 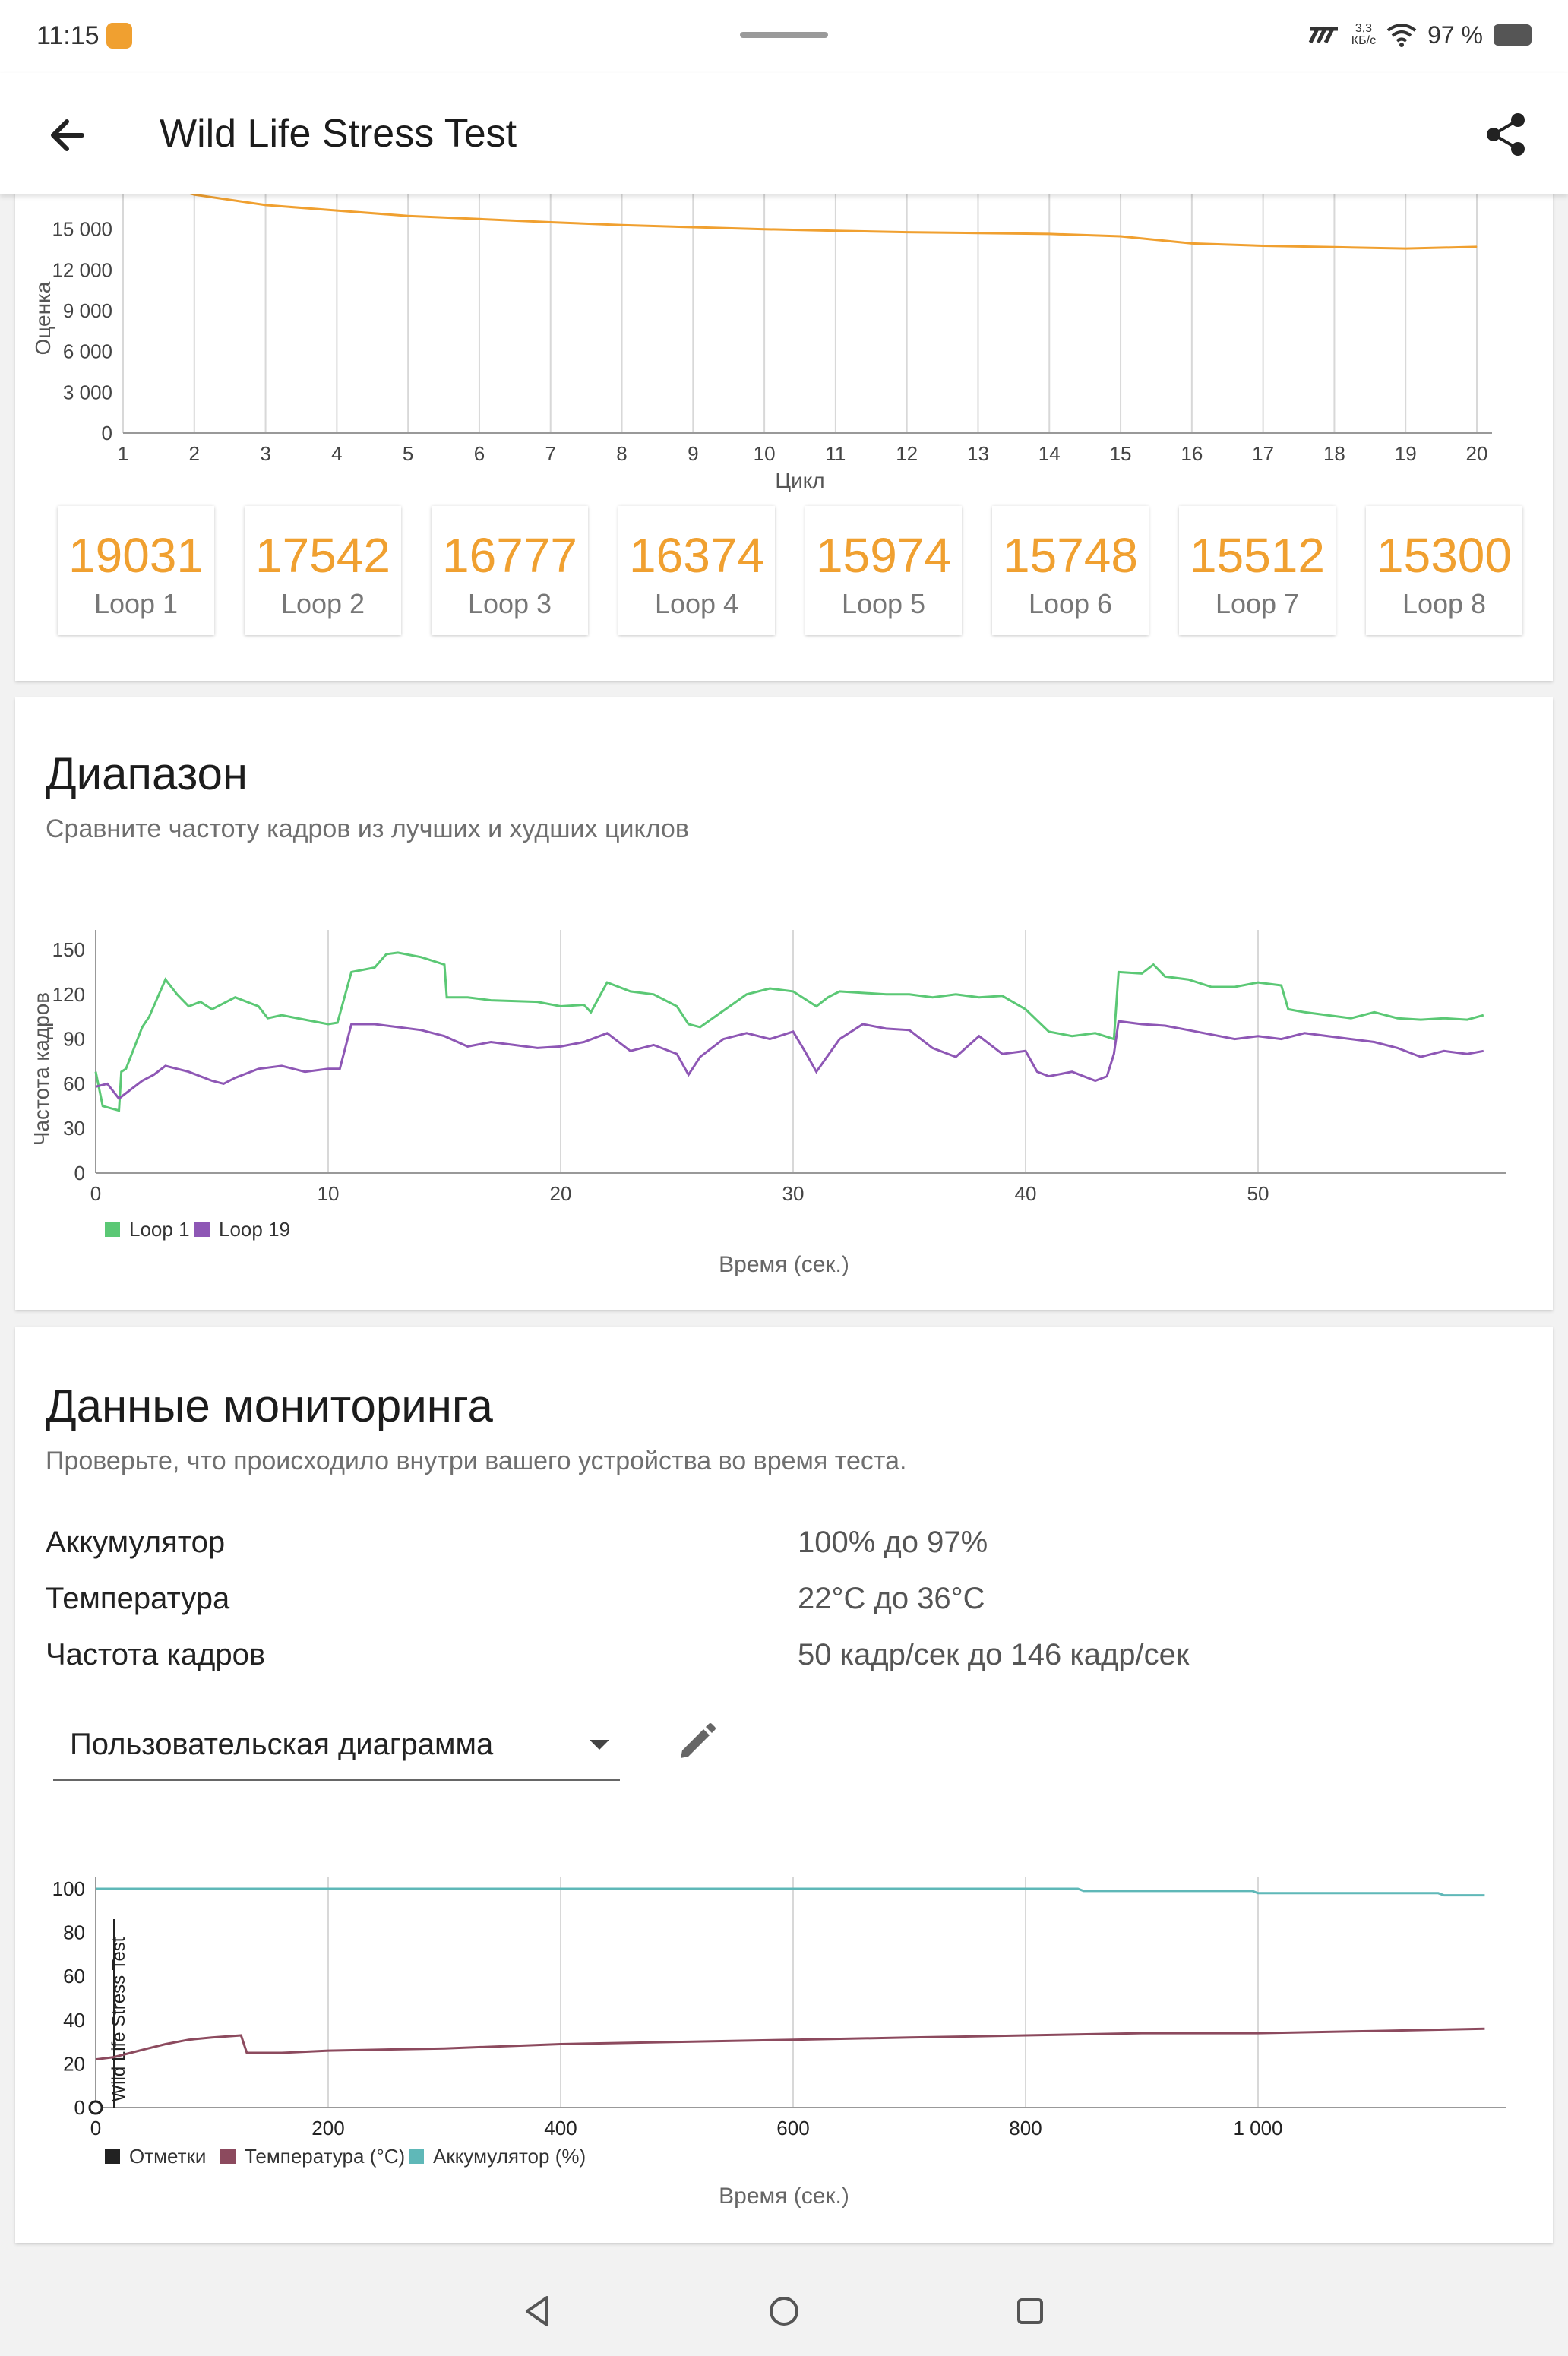 What do you see at coordinates (1419, 35) in the screenshot?
I see `status-indicators: 3,3 КБ/с 97 %` at bounding box center [1419, 35].